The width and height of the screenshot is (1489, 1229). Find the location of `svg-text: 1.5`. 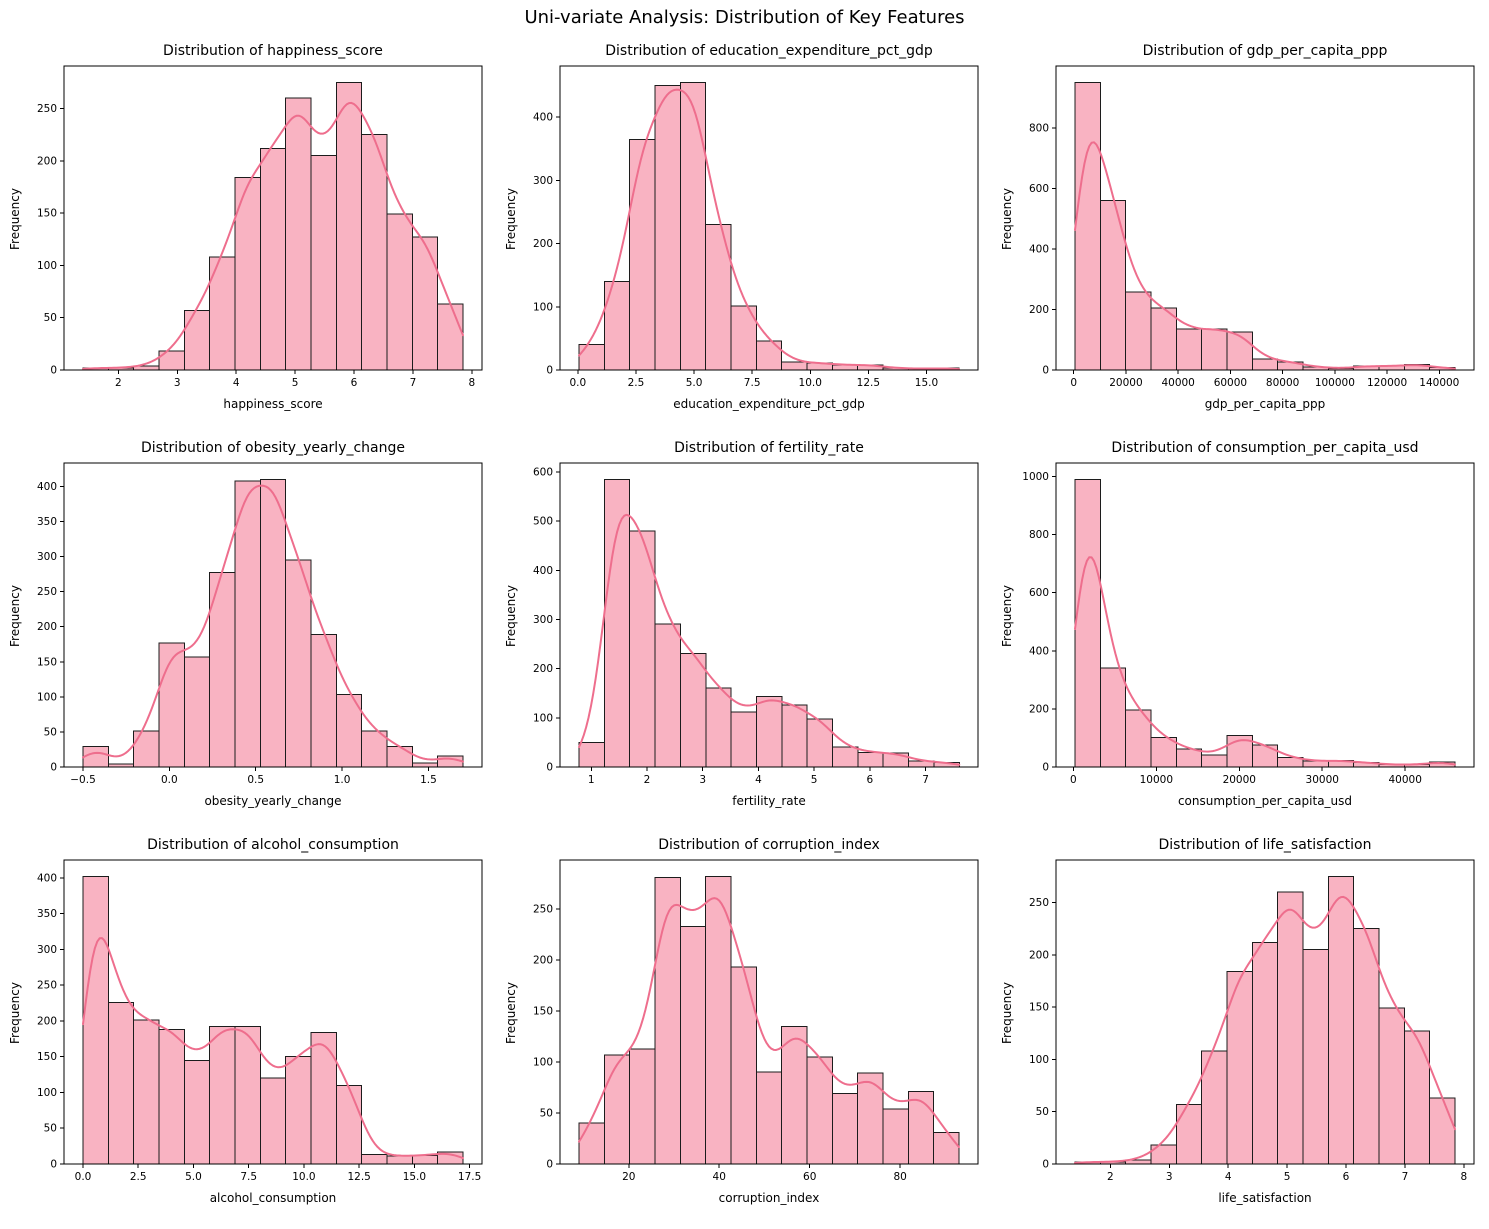

svg-text: 1.5 is located at coordinates (428, 780).